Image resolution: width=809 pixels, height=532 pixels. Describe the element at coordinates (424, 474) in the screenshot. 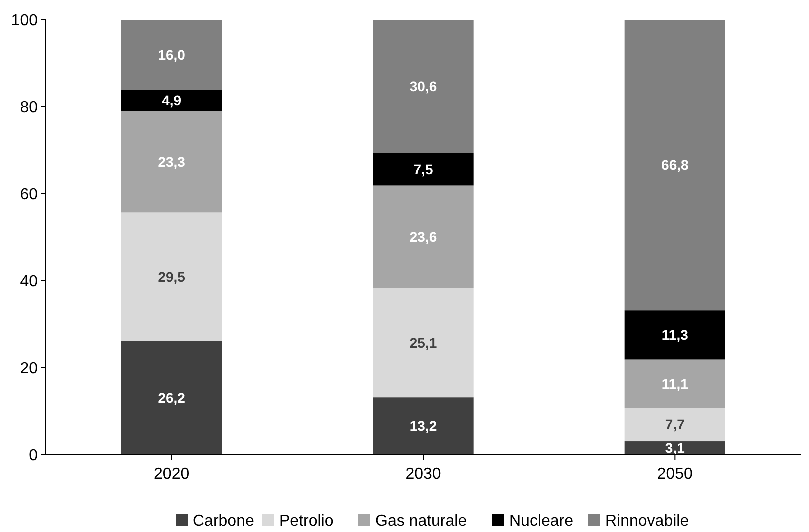

I see `x-tick-label: 2030` at that location.